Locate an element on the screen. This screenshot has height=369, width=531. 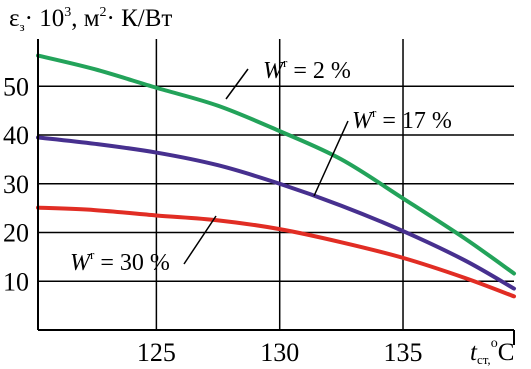
y-axis-title-superscript: 3 is located at coordinates (67, 12).